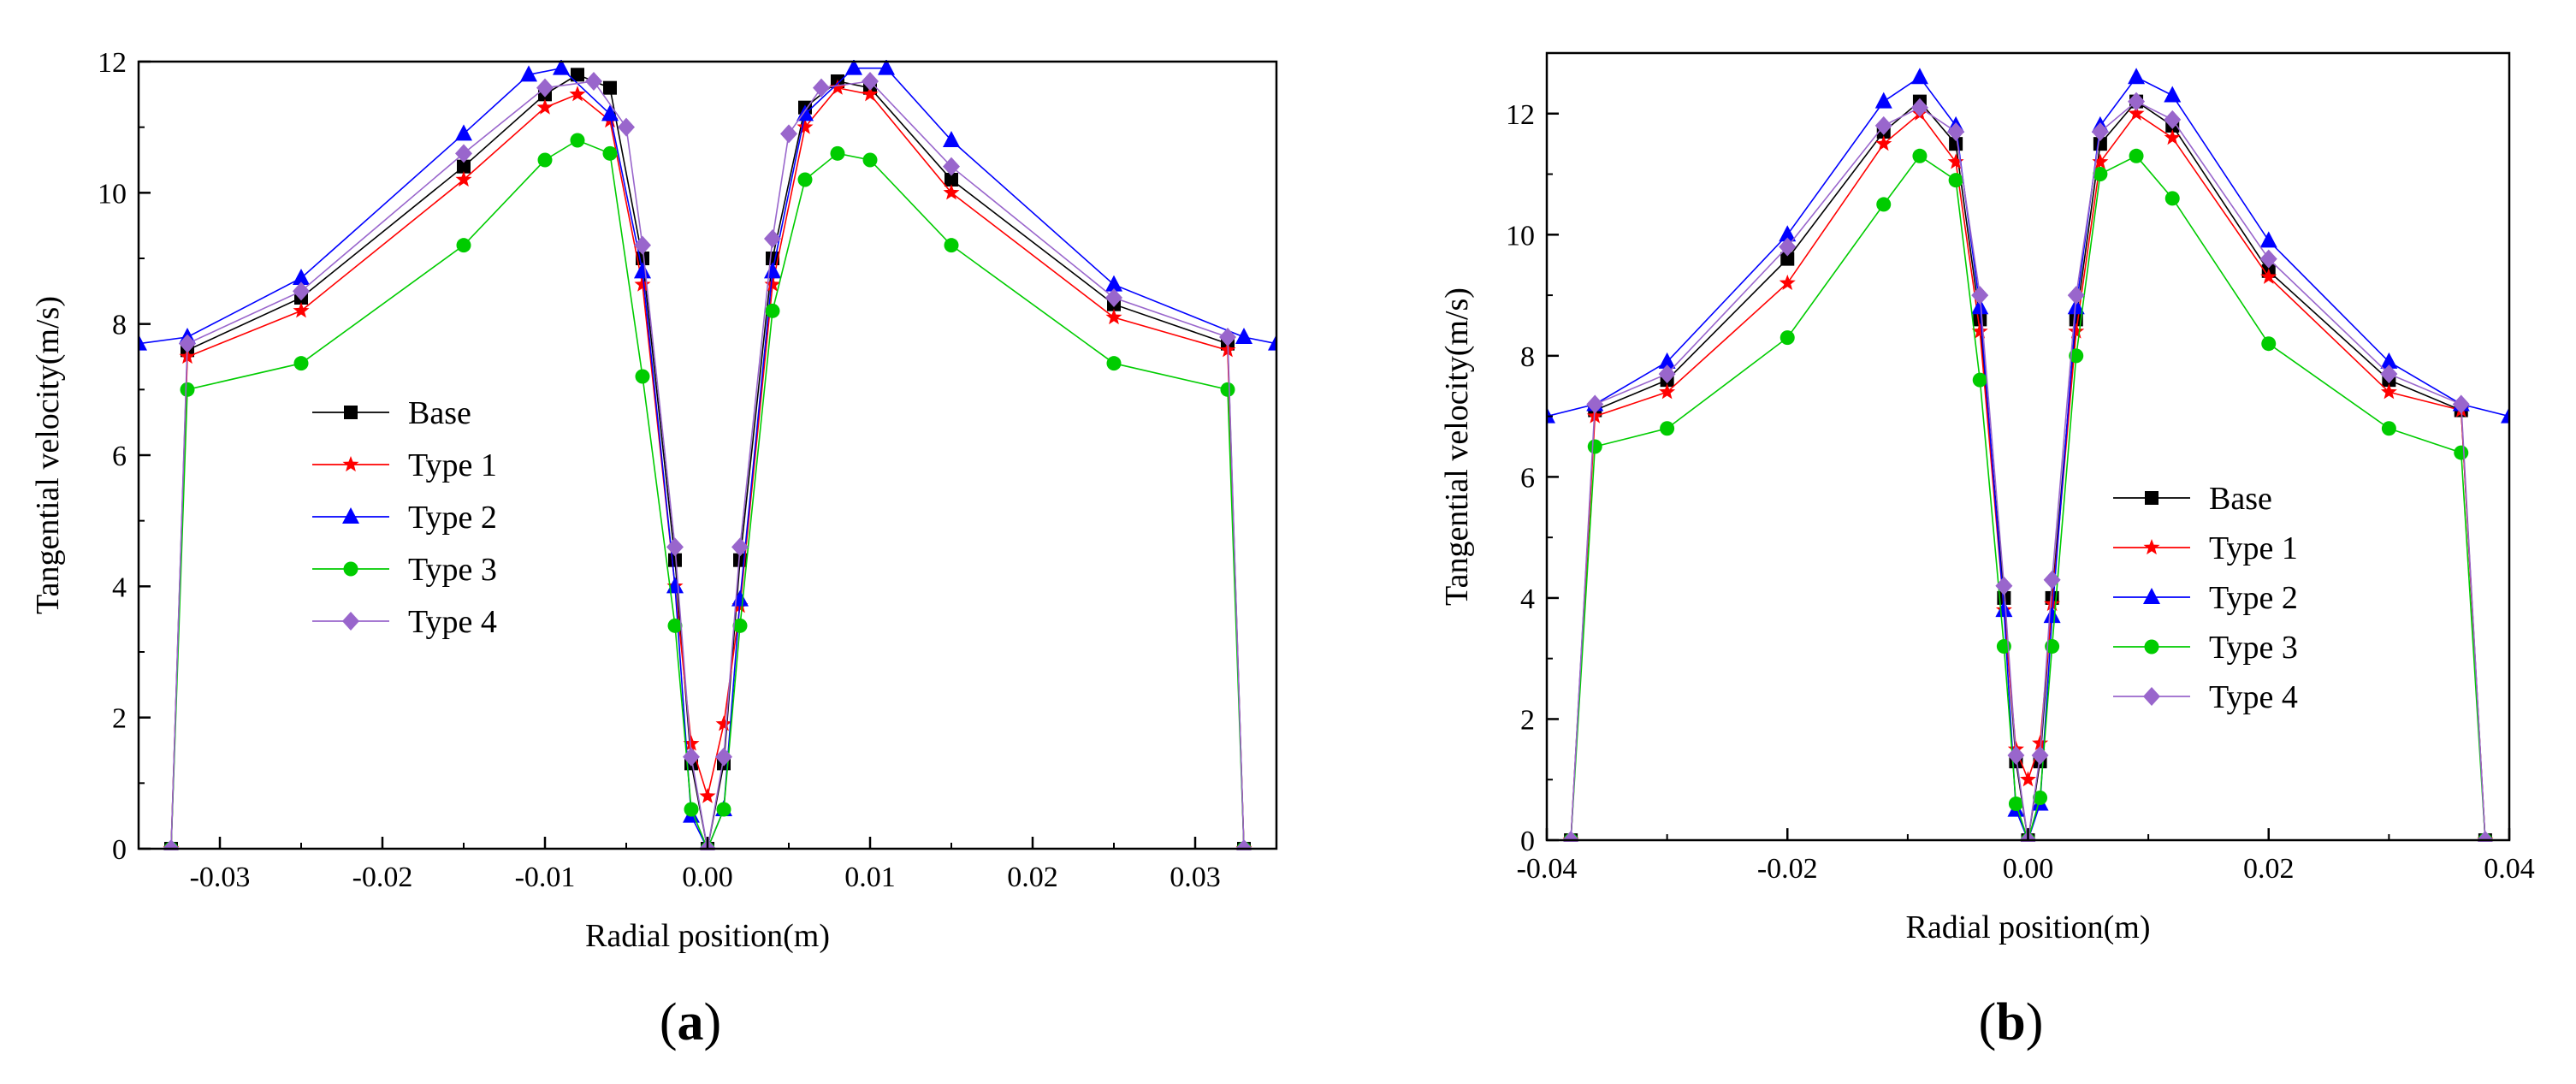  What do you see at coordinates (2253, 648) in the screenshot?
I see `panel-b-legend-label: Type 3` at bounding box center [2253, 648].